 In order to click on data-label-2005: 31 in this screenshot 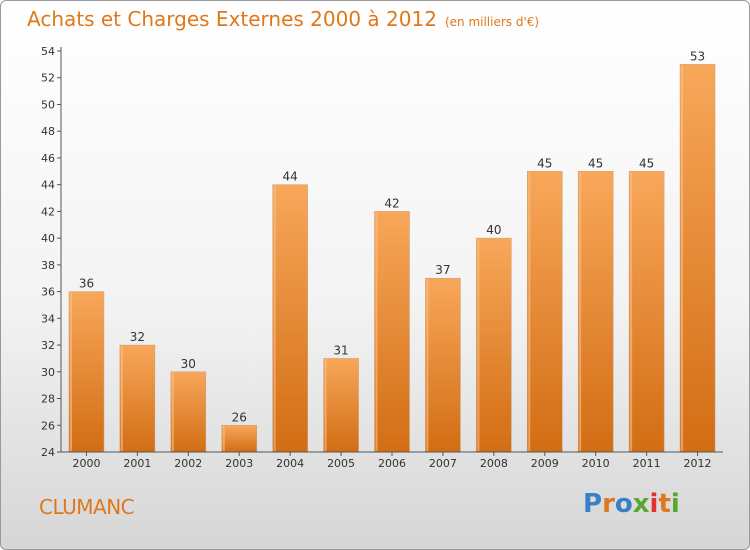, I will do `click(340, 350)`.